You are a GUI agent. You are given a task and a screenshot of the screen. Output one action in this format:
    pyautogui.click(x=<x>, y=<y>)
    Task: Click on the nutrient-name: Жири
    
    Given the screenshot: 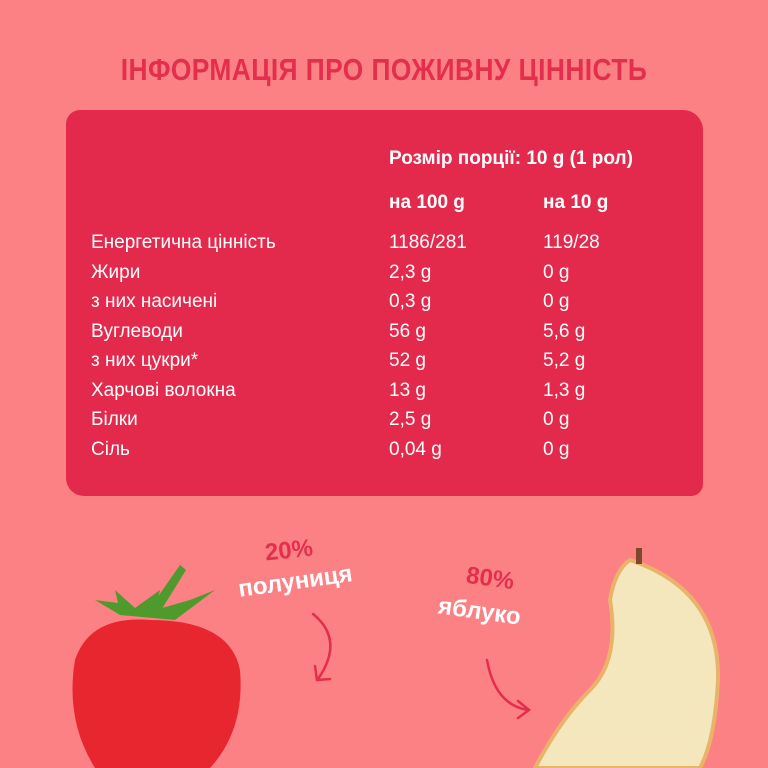 What is the action you would take?
    pyautogui.click(x=116, y=272)
    